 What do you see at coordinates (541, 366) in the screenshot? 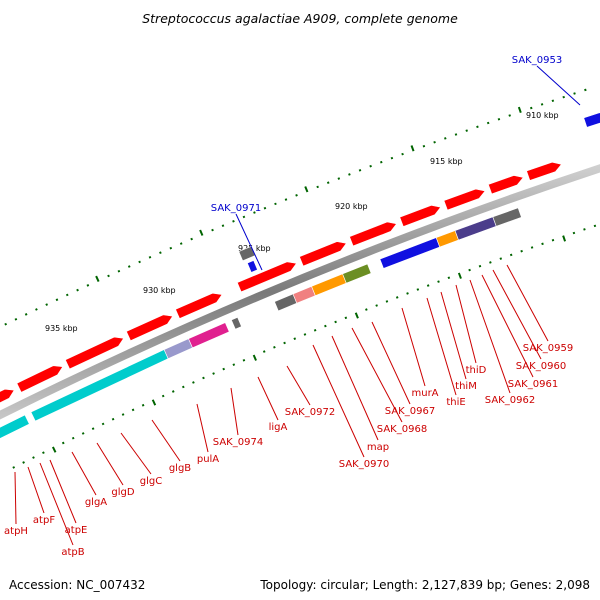
I see `gene-label-SAK_0960: SAK_0960` at bounding box center [541, 366].